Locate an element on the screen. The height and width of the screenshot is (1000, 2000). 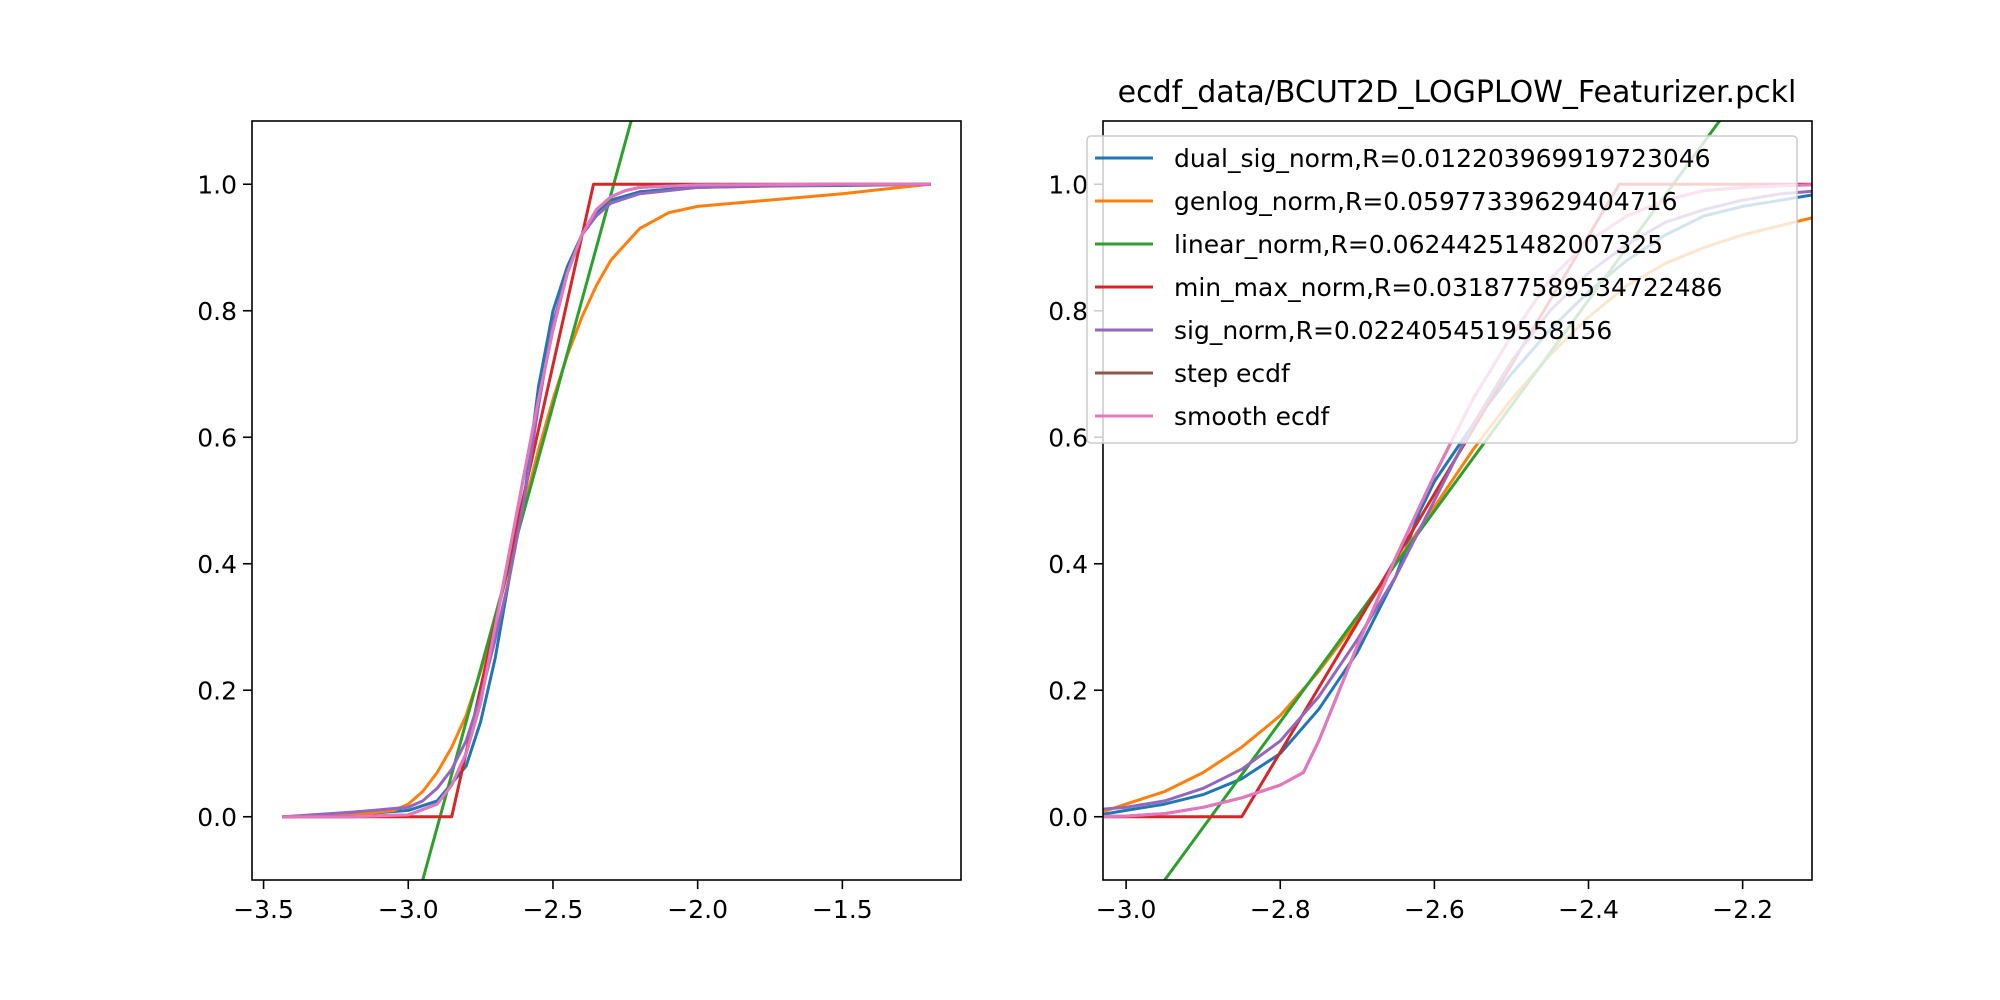
left-chart-x-tick-label: −1.5 is located at coordinates (842, 909).